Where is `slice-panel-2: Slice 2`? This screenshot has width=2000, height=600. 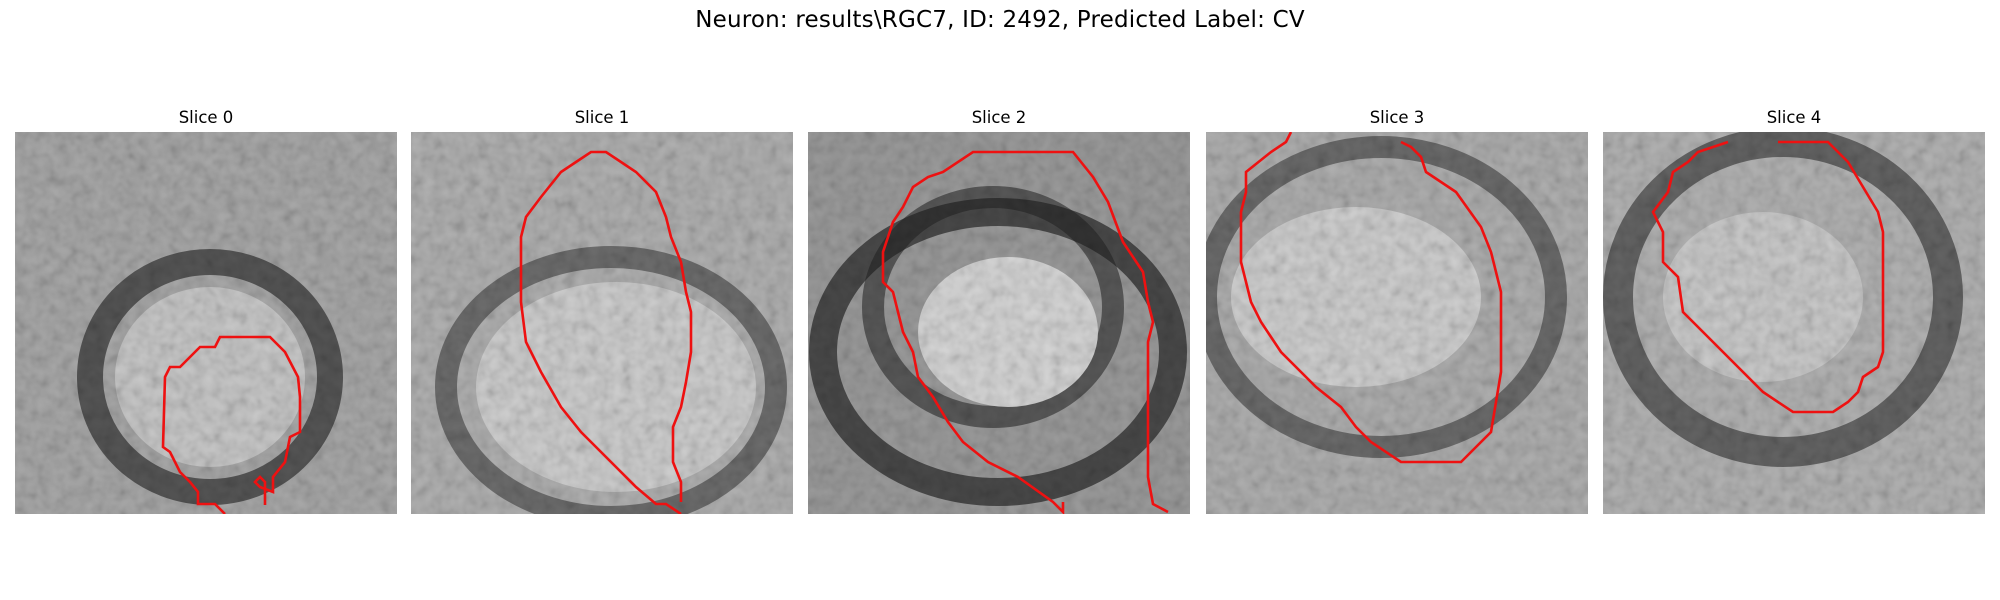
slice-panel-2: Slice 2 is located at coordinates (999, 309).